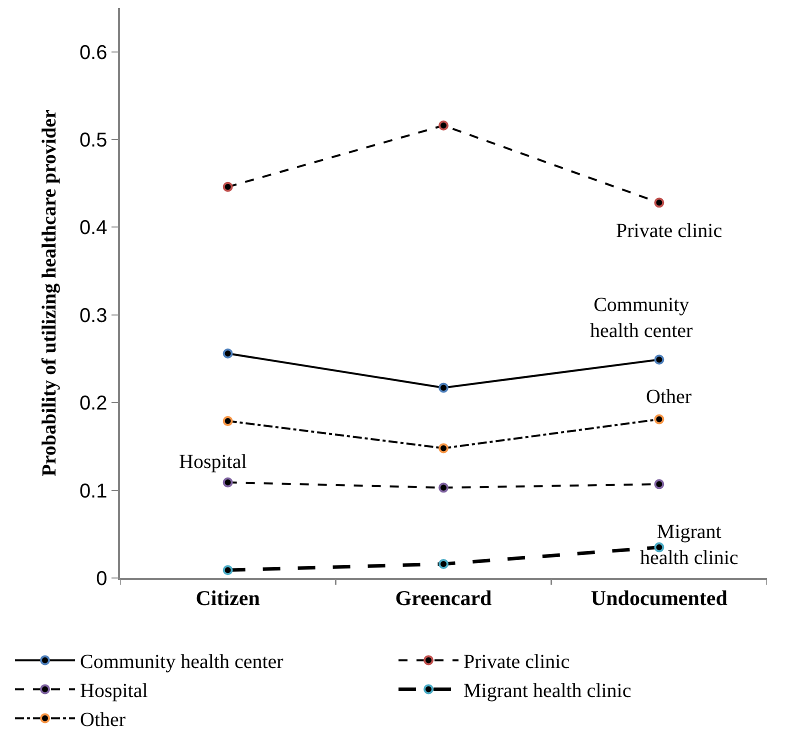 This screenshot has height=746, width=787. What do you see at coordinates (642, 318) in the screenshot?
I see `annotation: Community health center` at bounding box center [642, 318].